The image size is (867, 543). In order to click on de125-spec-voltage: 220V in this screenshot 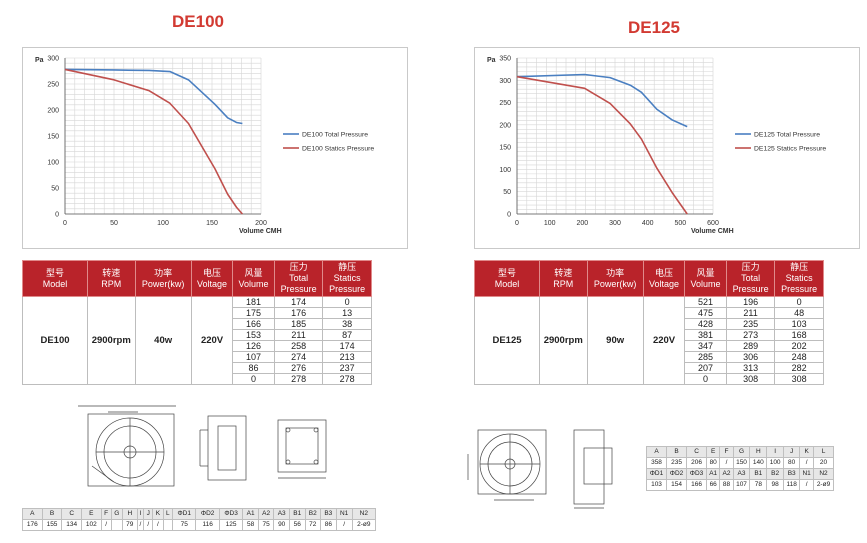, I will do `click(664, 340)`.